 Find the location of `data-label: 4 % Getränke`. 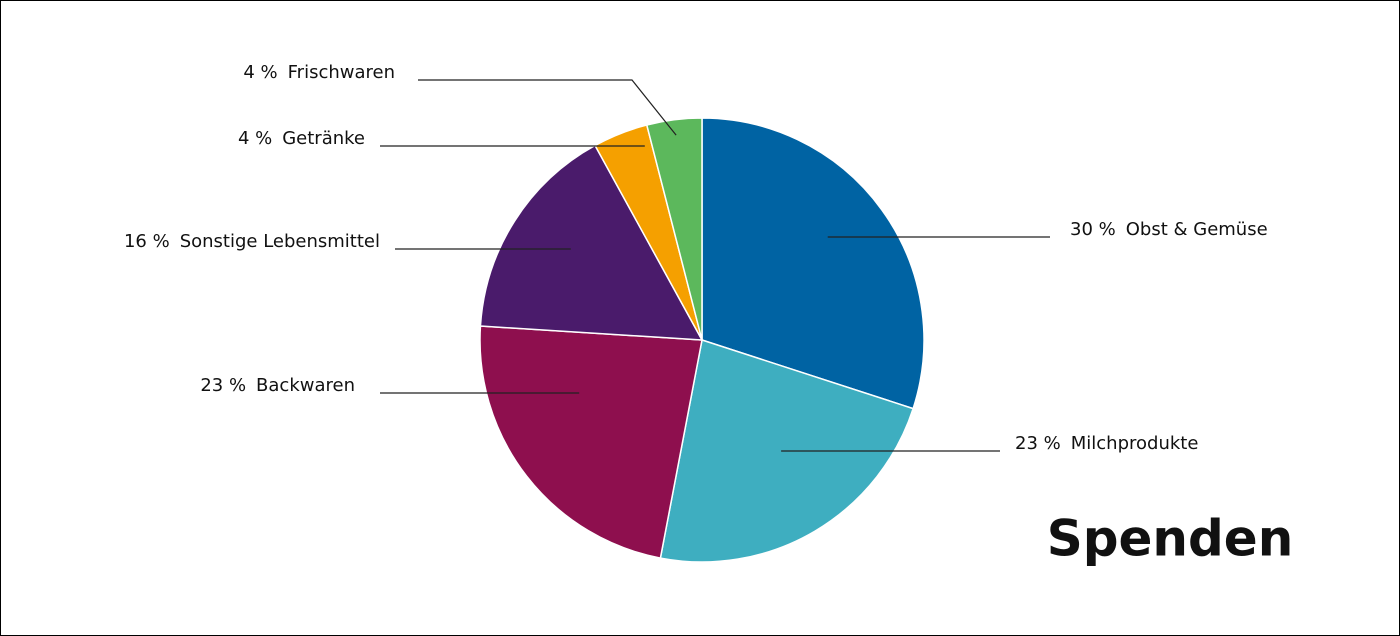

data-label: 4 % Getränke is located at coordinates (301, 138).